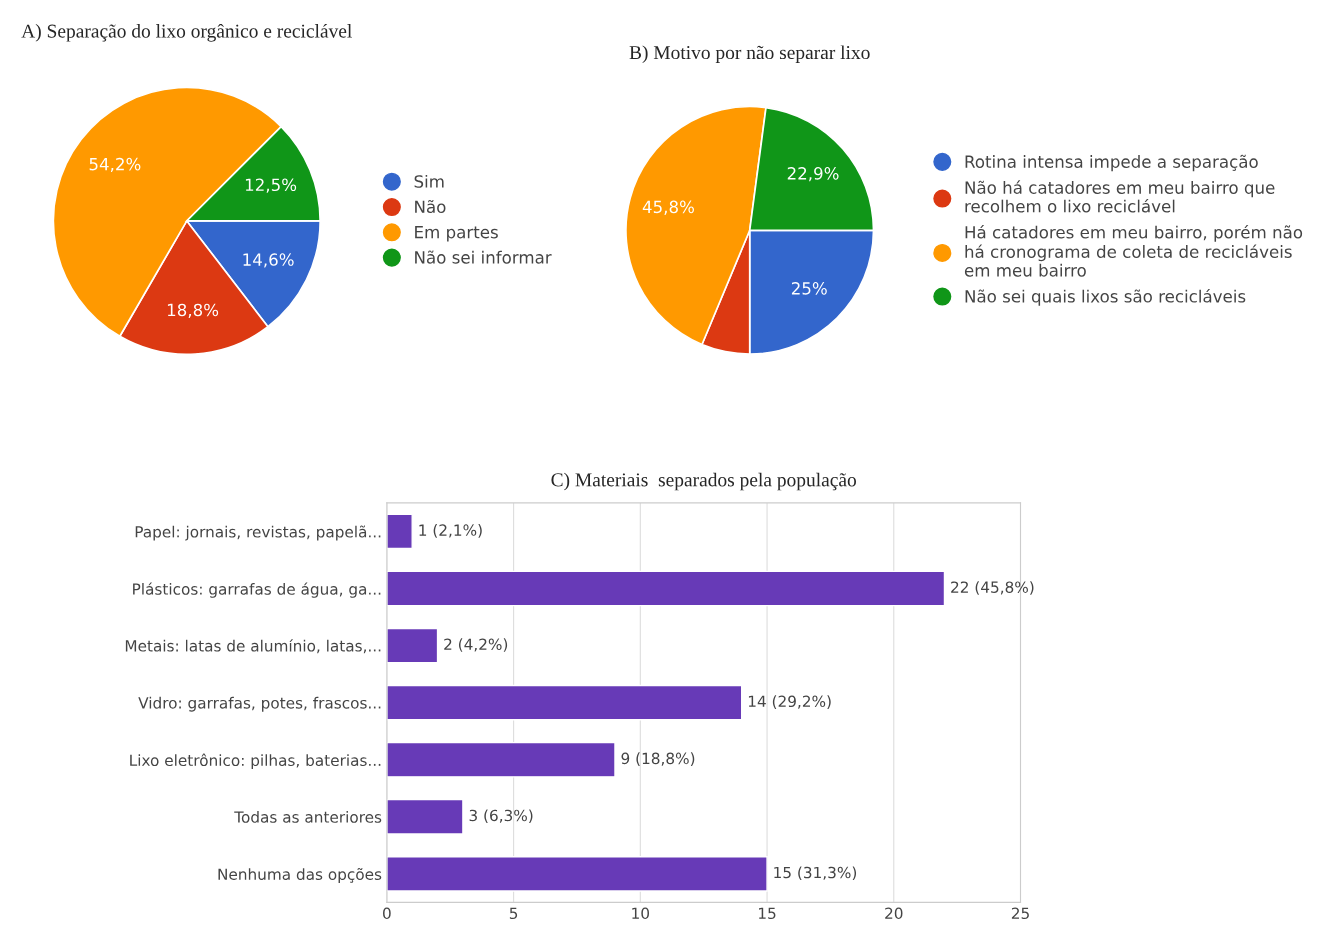 This screenshot has height=940, width=1334. Describe the element at coordinates (749, 54) in the screenshot. I see `chart-title: B) Motivo por não separar lixo` at that location.